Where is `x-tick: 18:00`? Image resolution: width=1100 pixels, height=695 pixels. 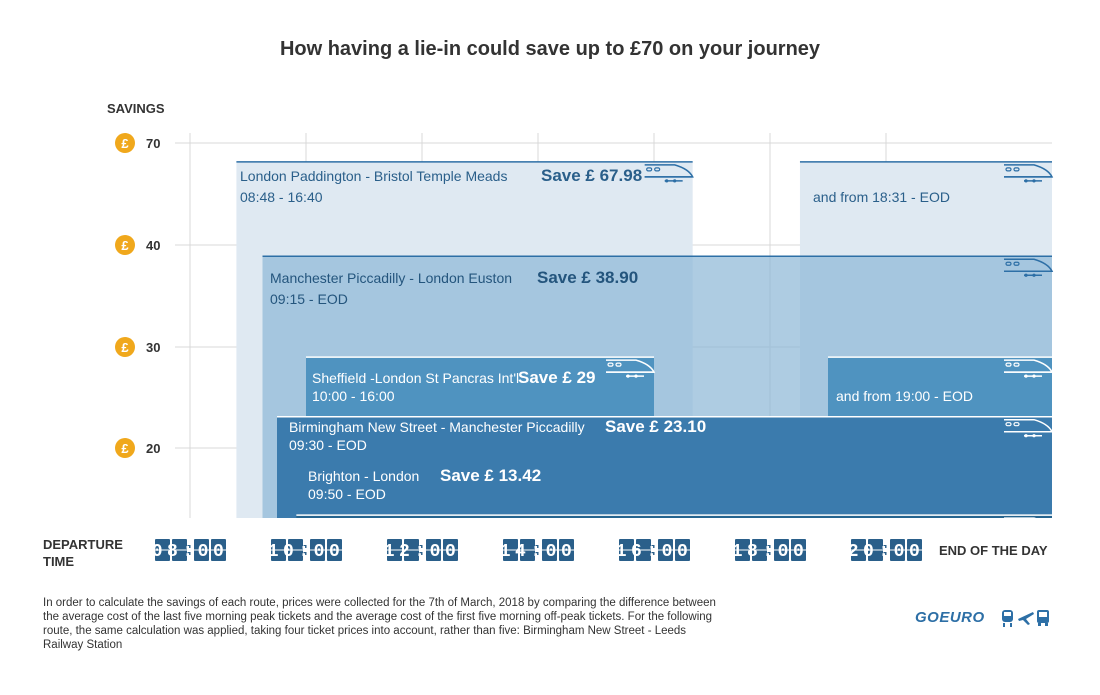 x-tick: 18:00 is located at coordinates (770, 550).